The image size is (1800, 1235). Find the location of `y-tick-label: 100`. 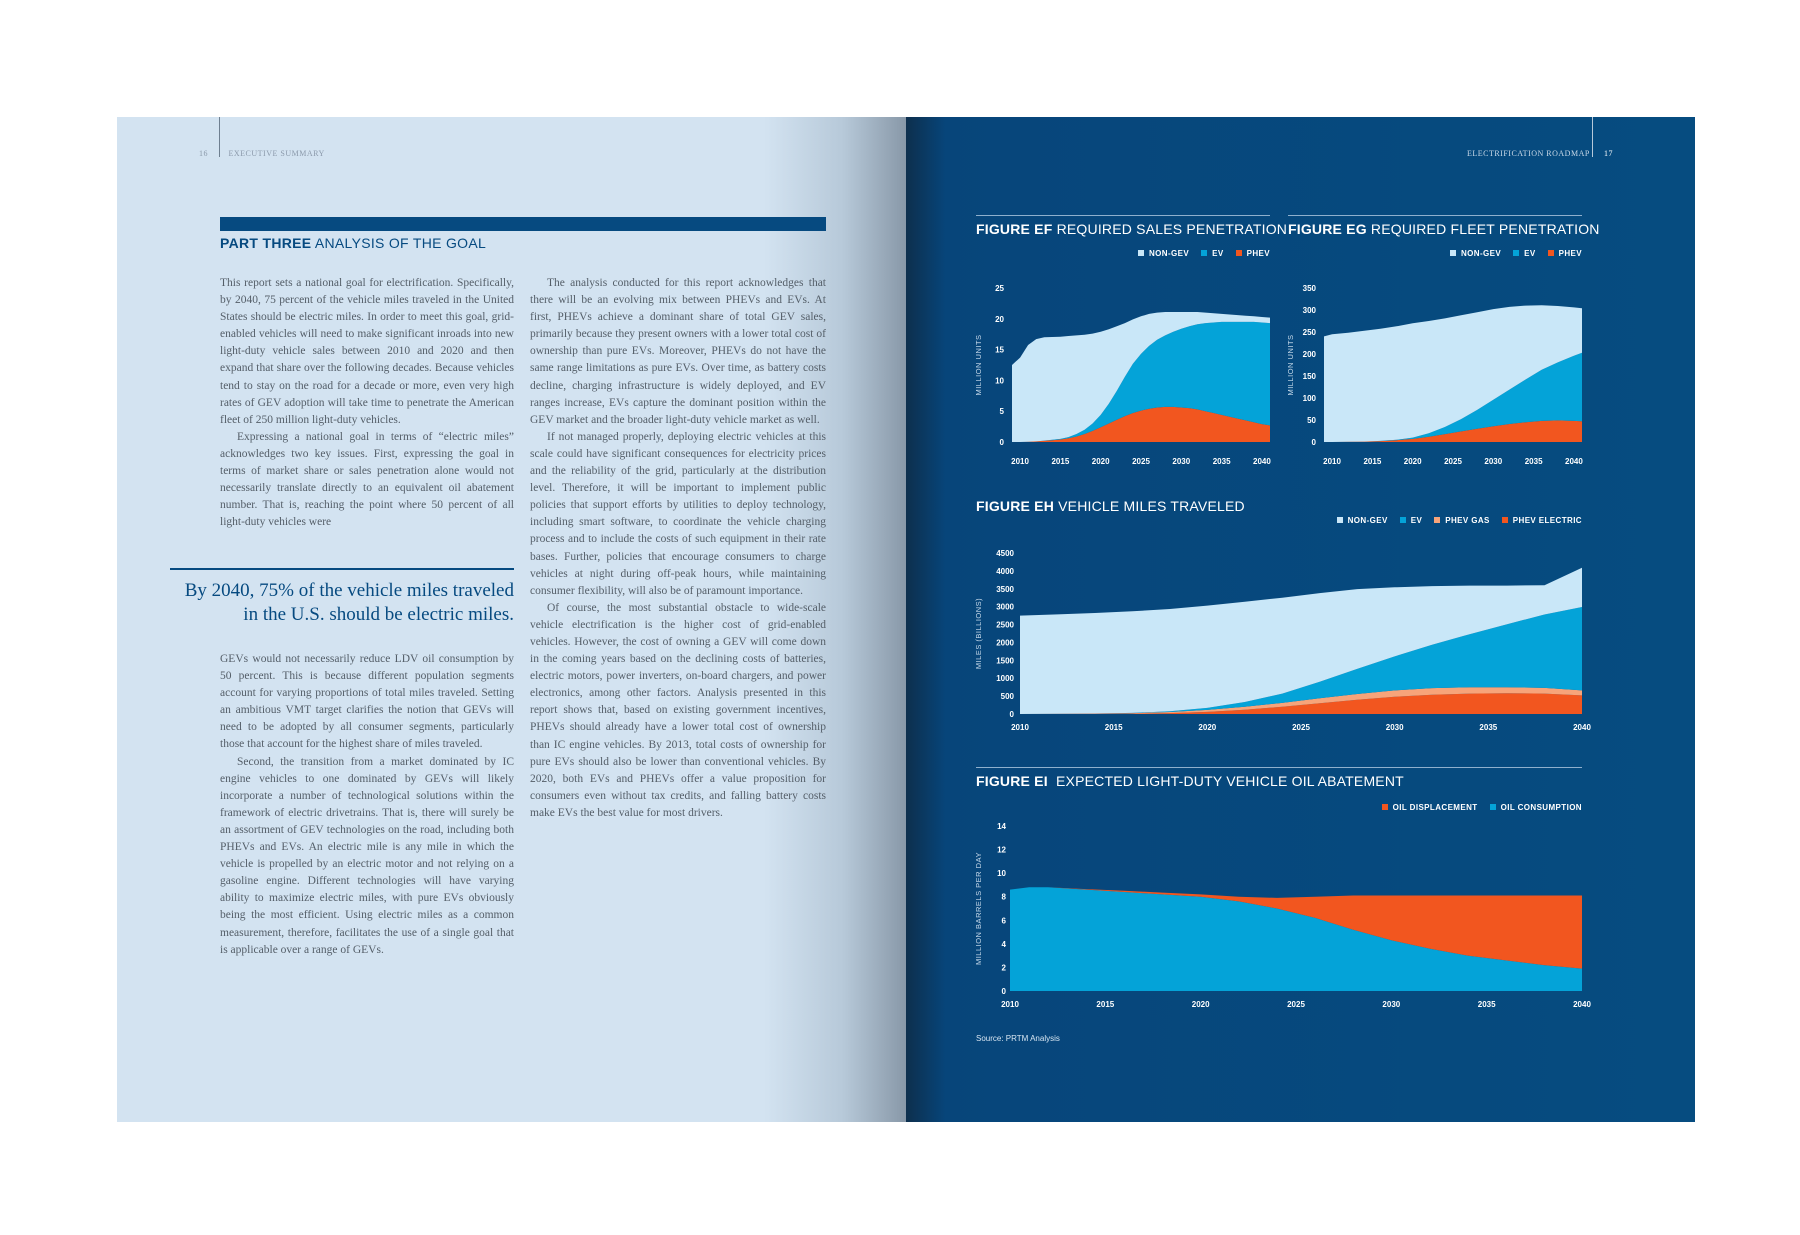

y-tick-label: 100 is located at coordinates (1310, 398).